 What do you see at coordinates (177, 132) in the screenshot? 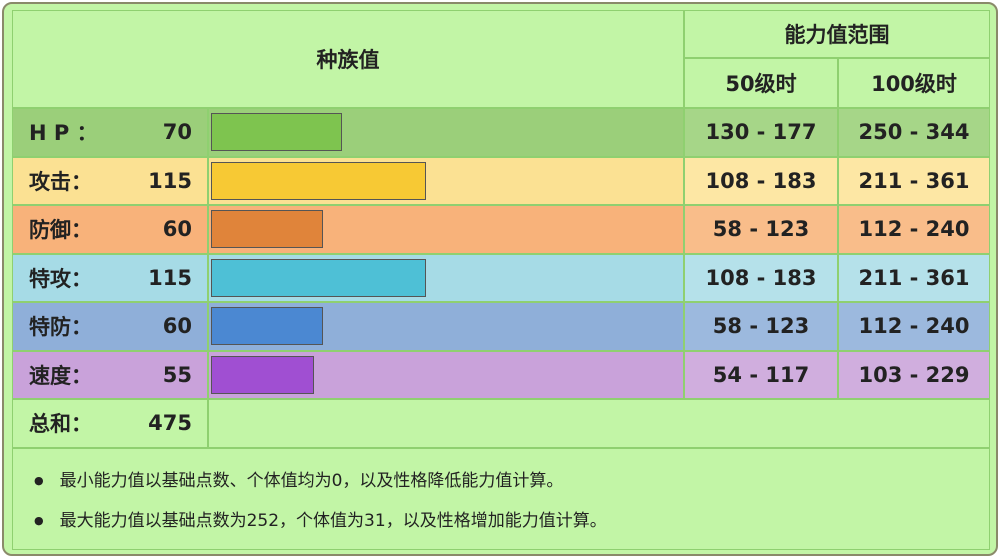
I see `stat-value: 70` at bounding box center [177, 132].